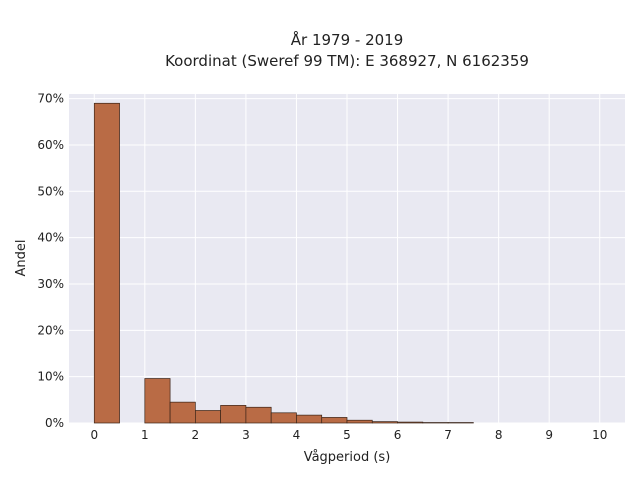 This screenshot has height=484, width=640. I want to click on x-axis-ticks: 0 1 2 3 4 5 6 7 8 9 10, so click(348, 435).